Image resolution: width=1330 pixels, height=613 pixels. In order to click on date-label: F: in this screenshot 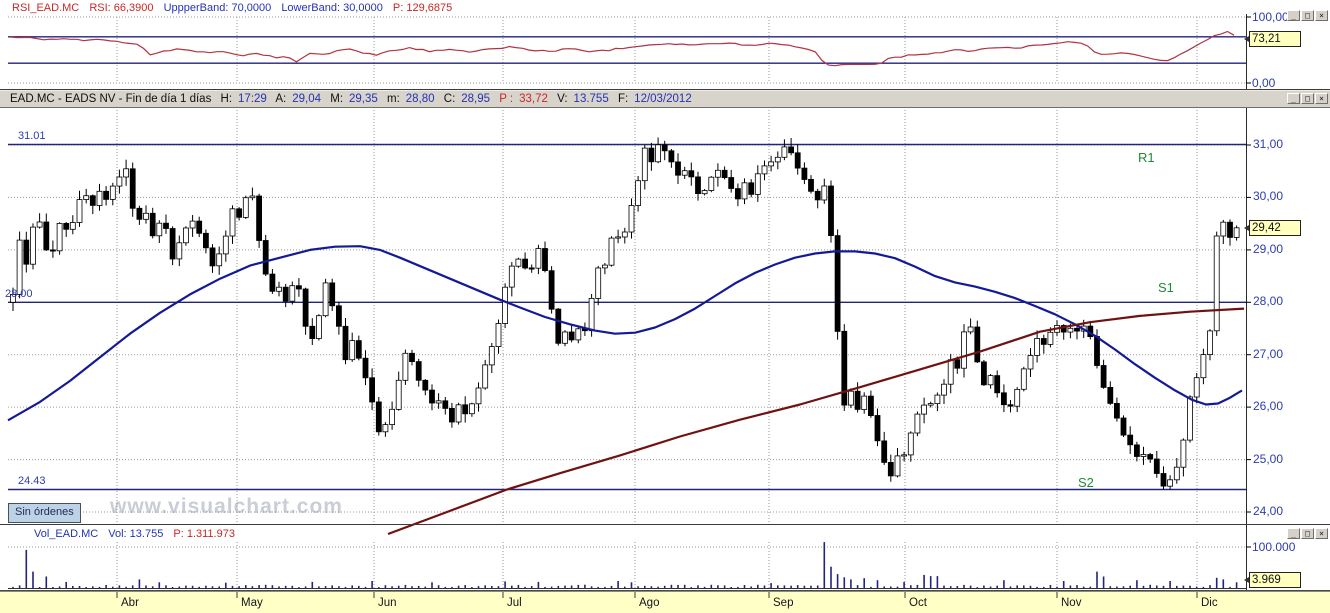, I will do `click(623, 99)`.